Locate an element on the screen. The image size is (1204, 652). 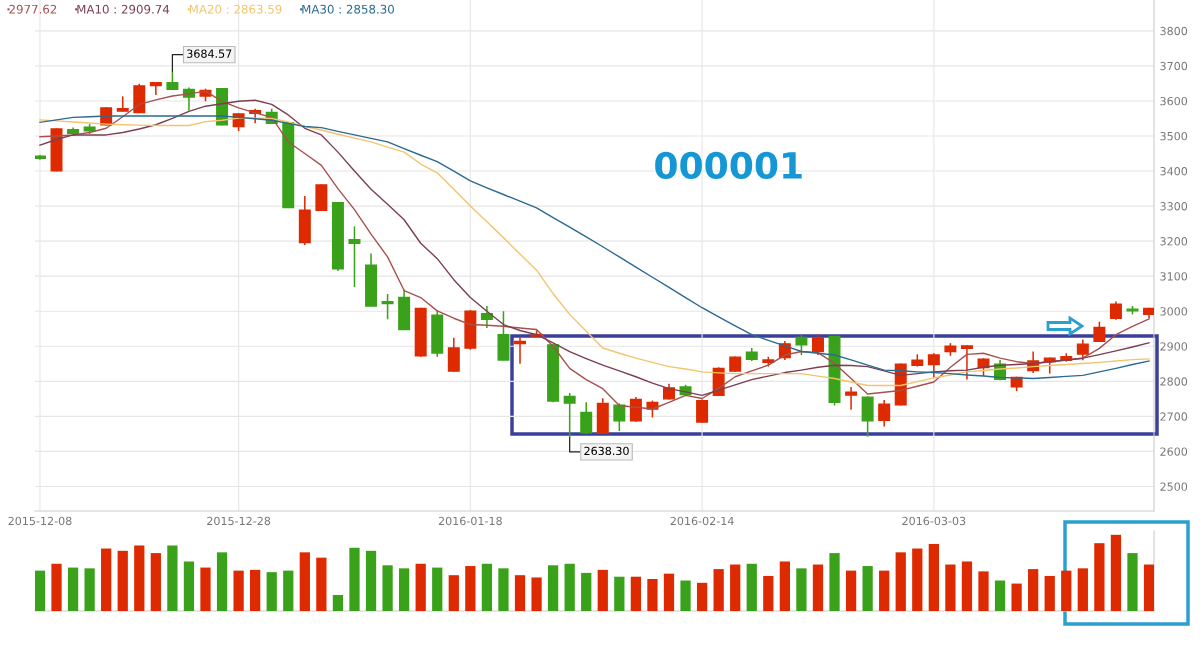
y-tick-label: 3700 is located at coordinates (1174, 66).